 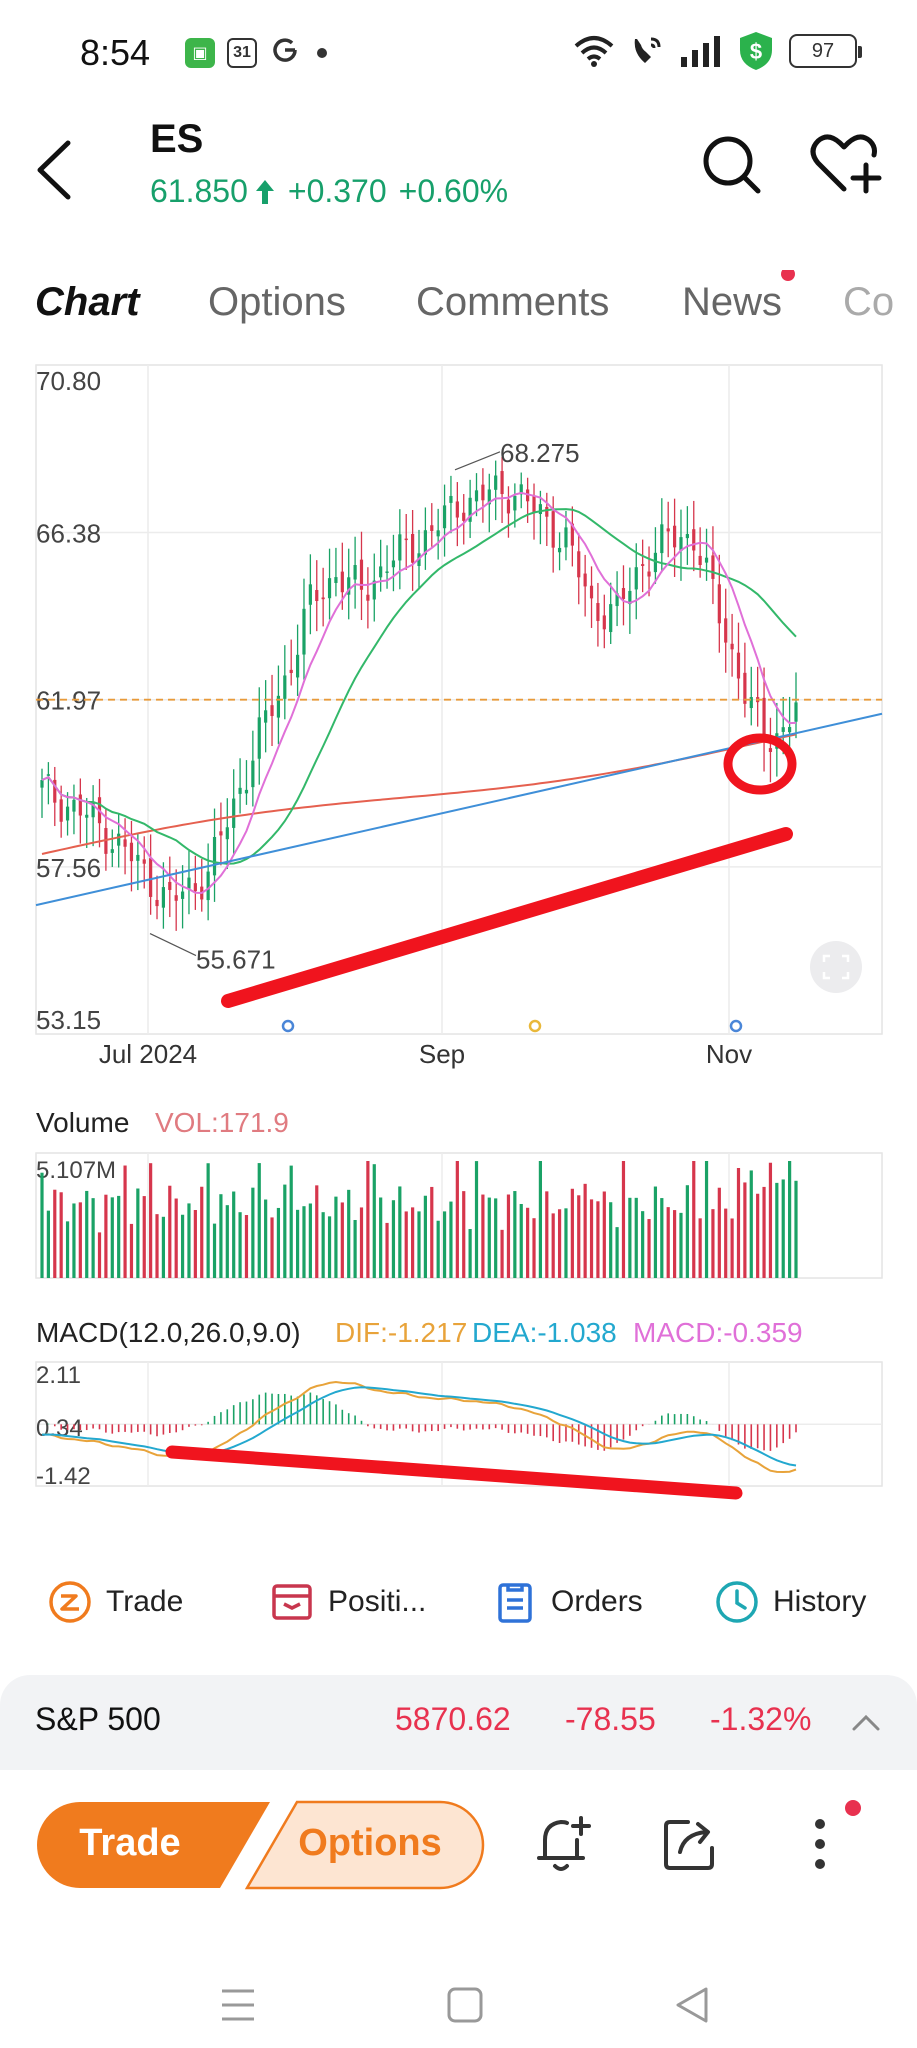 What do you see at coordinates (68, 534) in the screenshot?
I see `y-tick-label: 66.38` at bounding box center [68, 534].